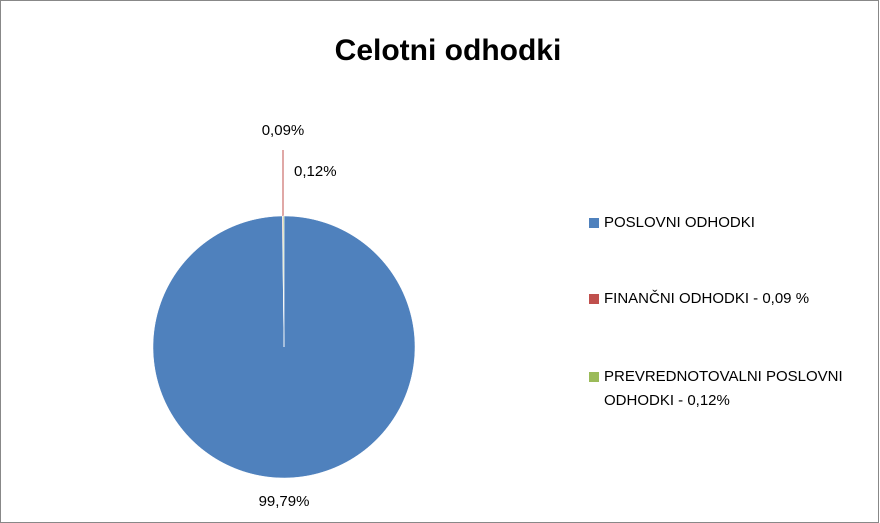  I want to click on data-label: 0,12%, so click(315, 171).